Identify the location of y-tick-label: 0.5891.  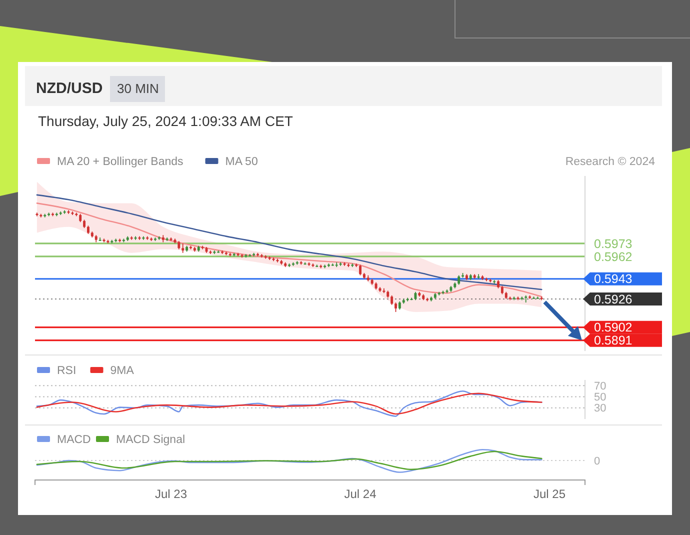
(613, 341).